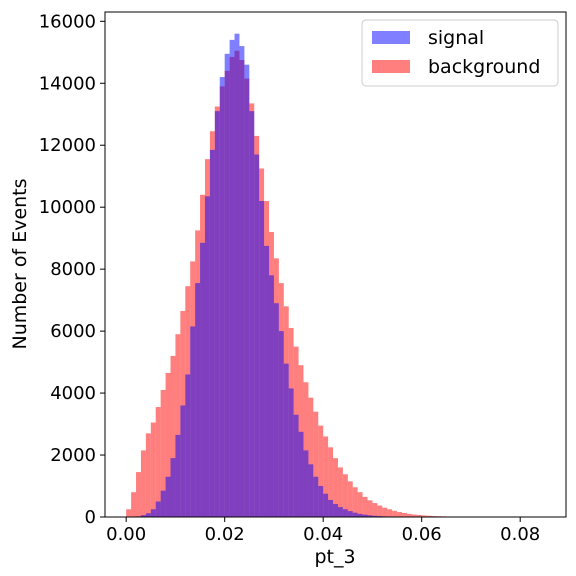 This screenshot has height=576, width=576. I want to click on x-tick-label: 0.08, so click(520, 534).